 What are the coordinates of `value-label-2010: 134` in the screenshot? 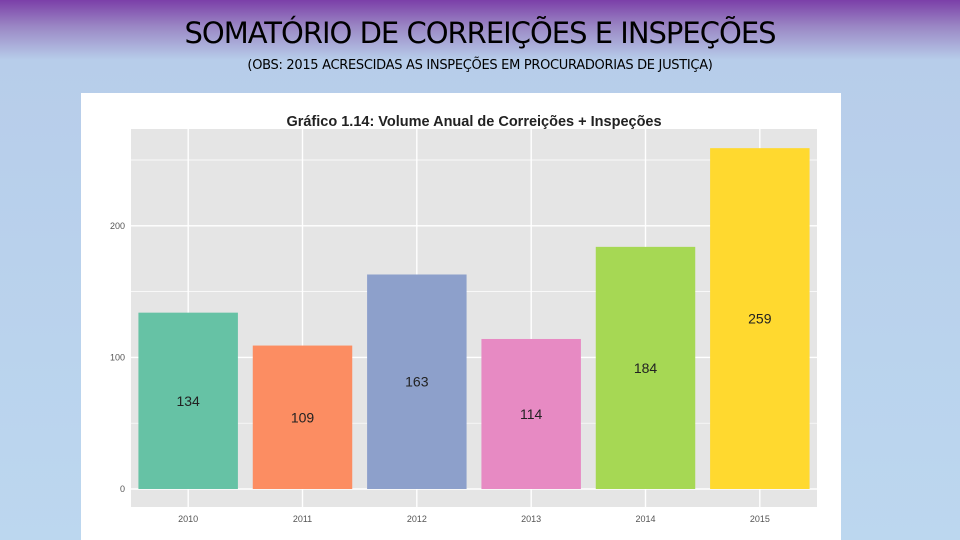 It's located at (188, 401).